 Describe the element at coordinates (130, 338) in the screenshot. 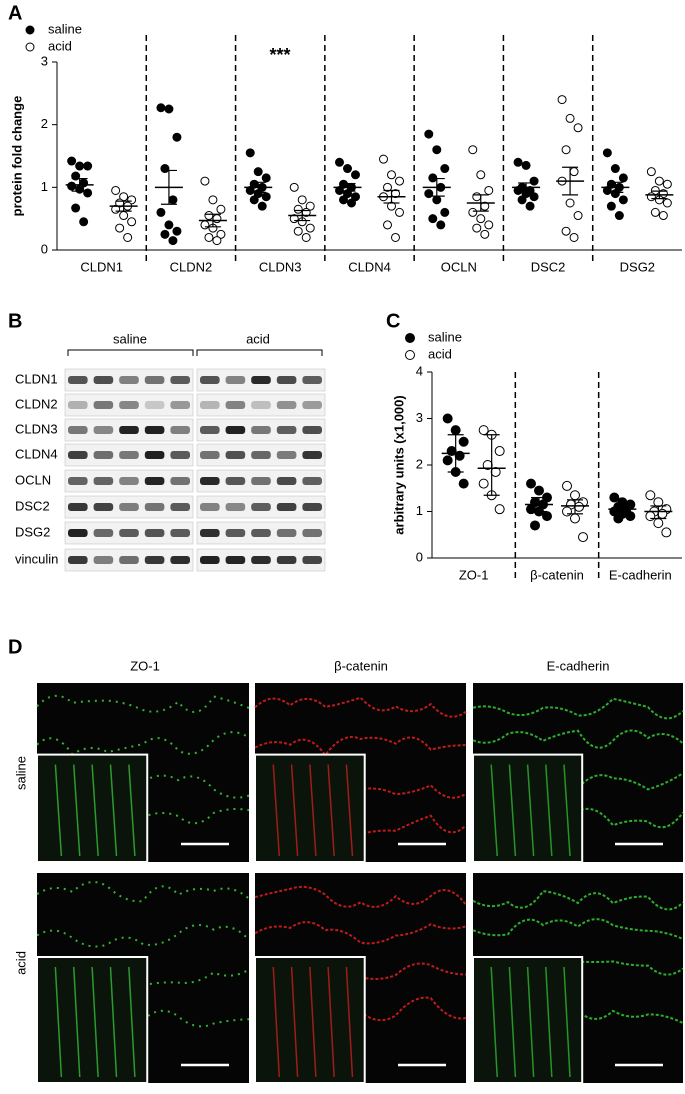

I see `blot-group: saline` at that location.